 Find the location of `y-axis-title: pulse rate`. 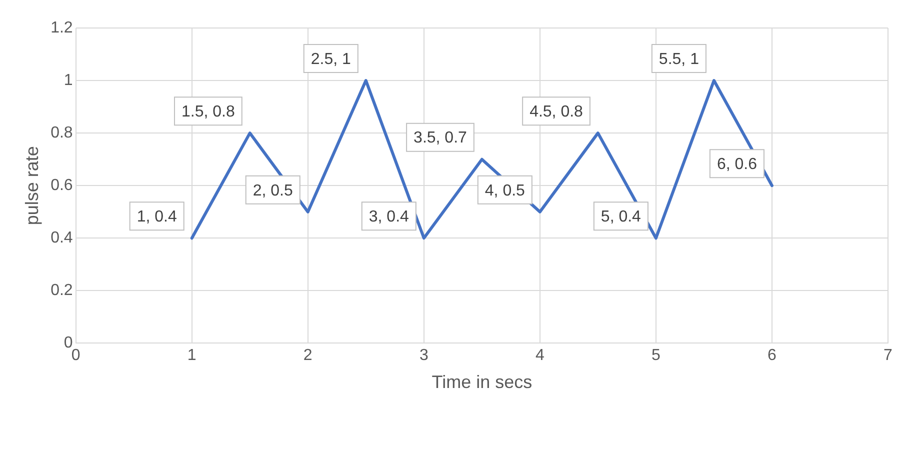

y-axis-title: pulse rate is located at coordinates (32, 186).